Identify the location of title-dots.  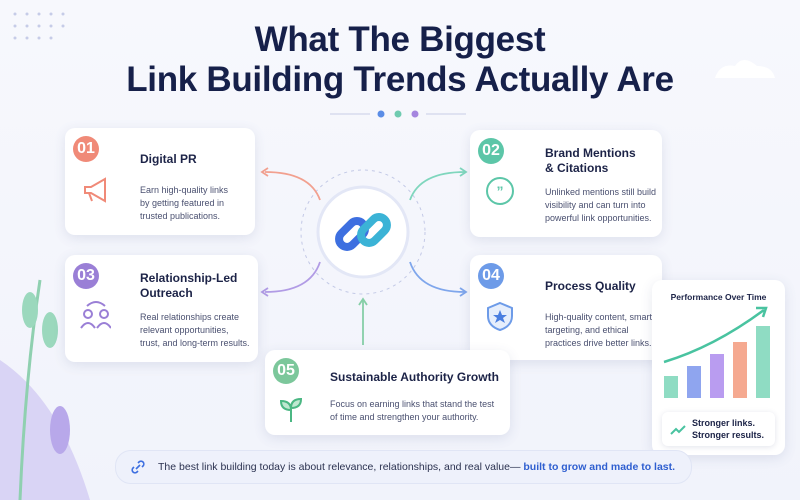
(398, 114).